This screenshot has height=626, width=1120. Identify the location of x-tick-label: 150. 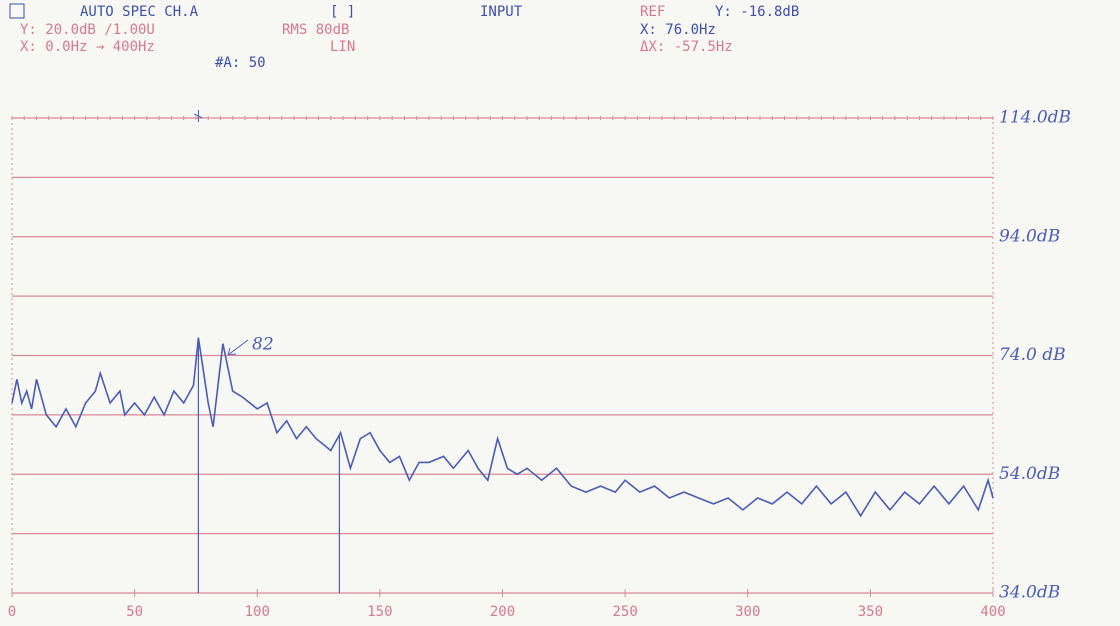
(379, 612).